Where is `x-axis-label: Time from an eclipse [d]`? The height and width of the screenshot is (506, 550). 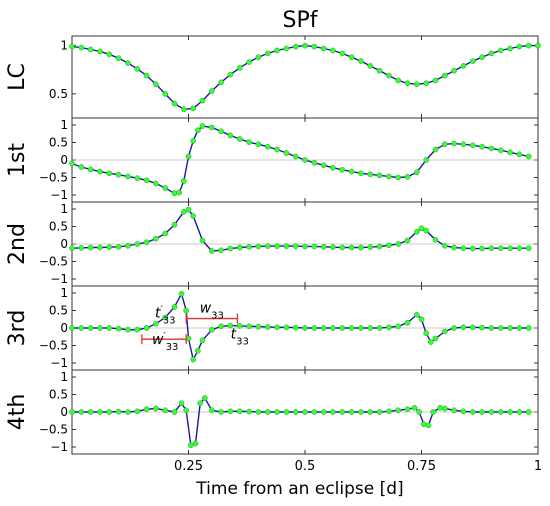
x-axis-label: Time from an eclipse [d] is located at coordinates (299, 489).